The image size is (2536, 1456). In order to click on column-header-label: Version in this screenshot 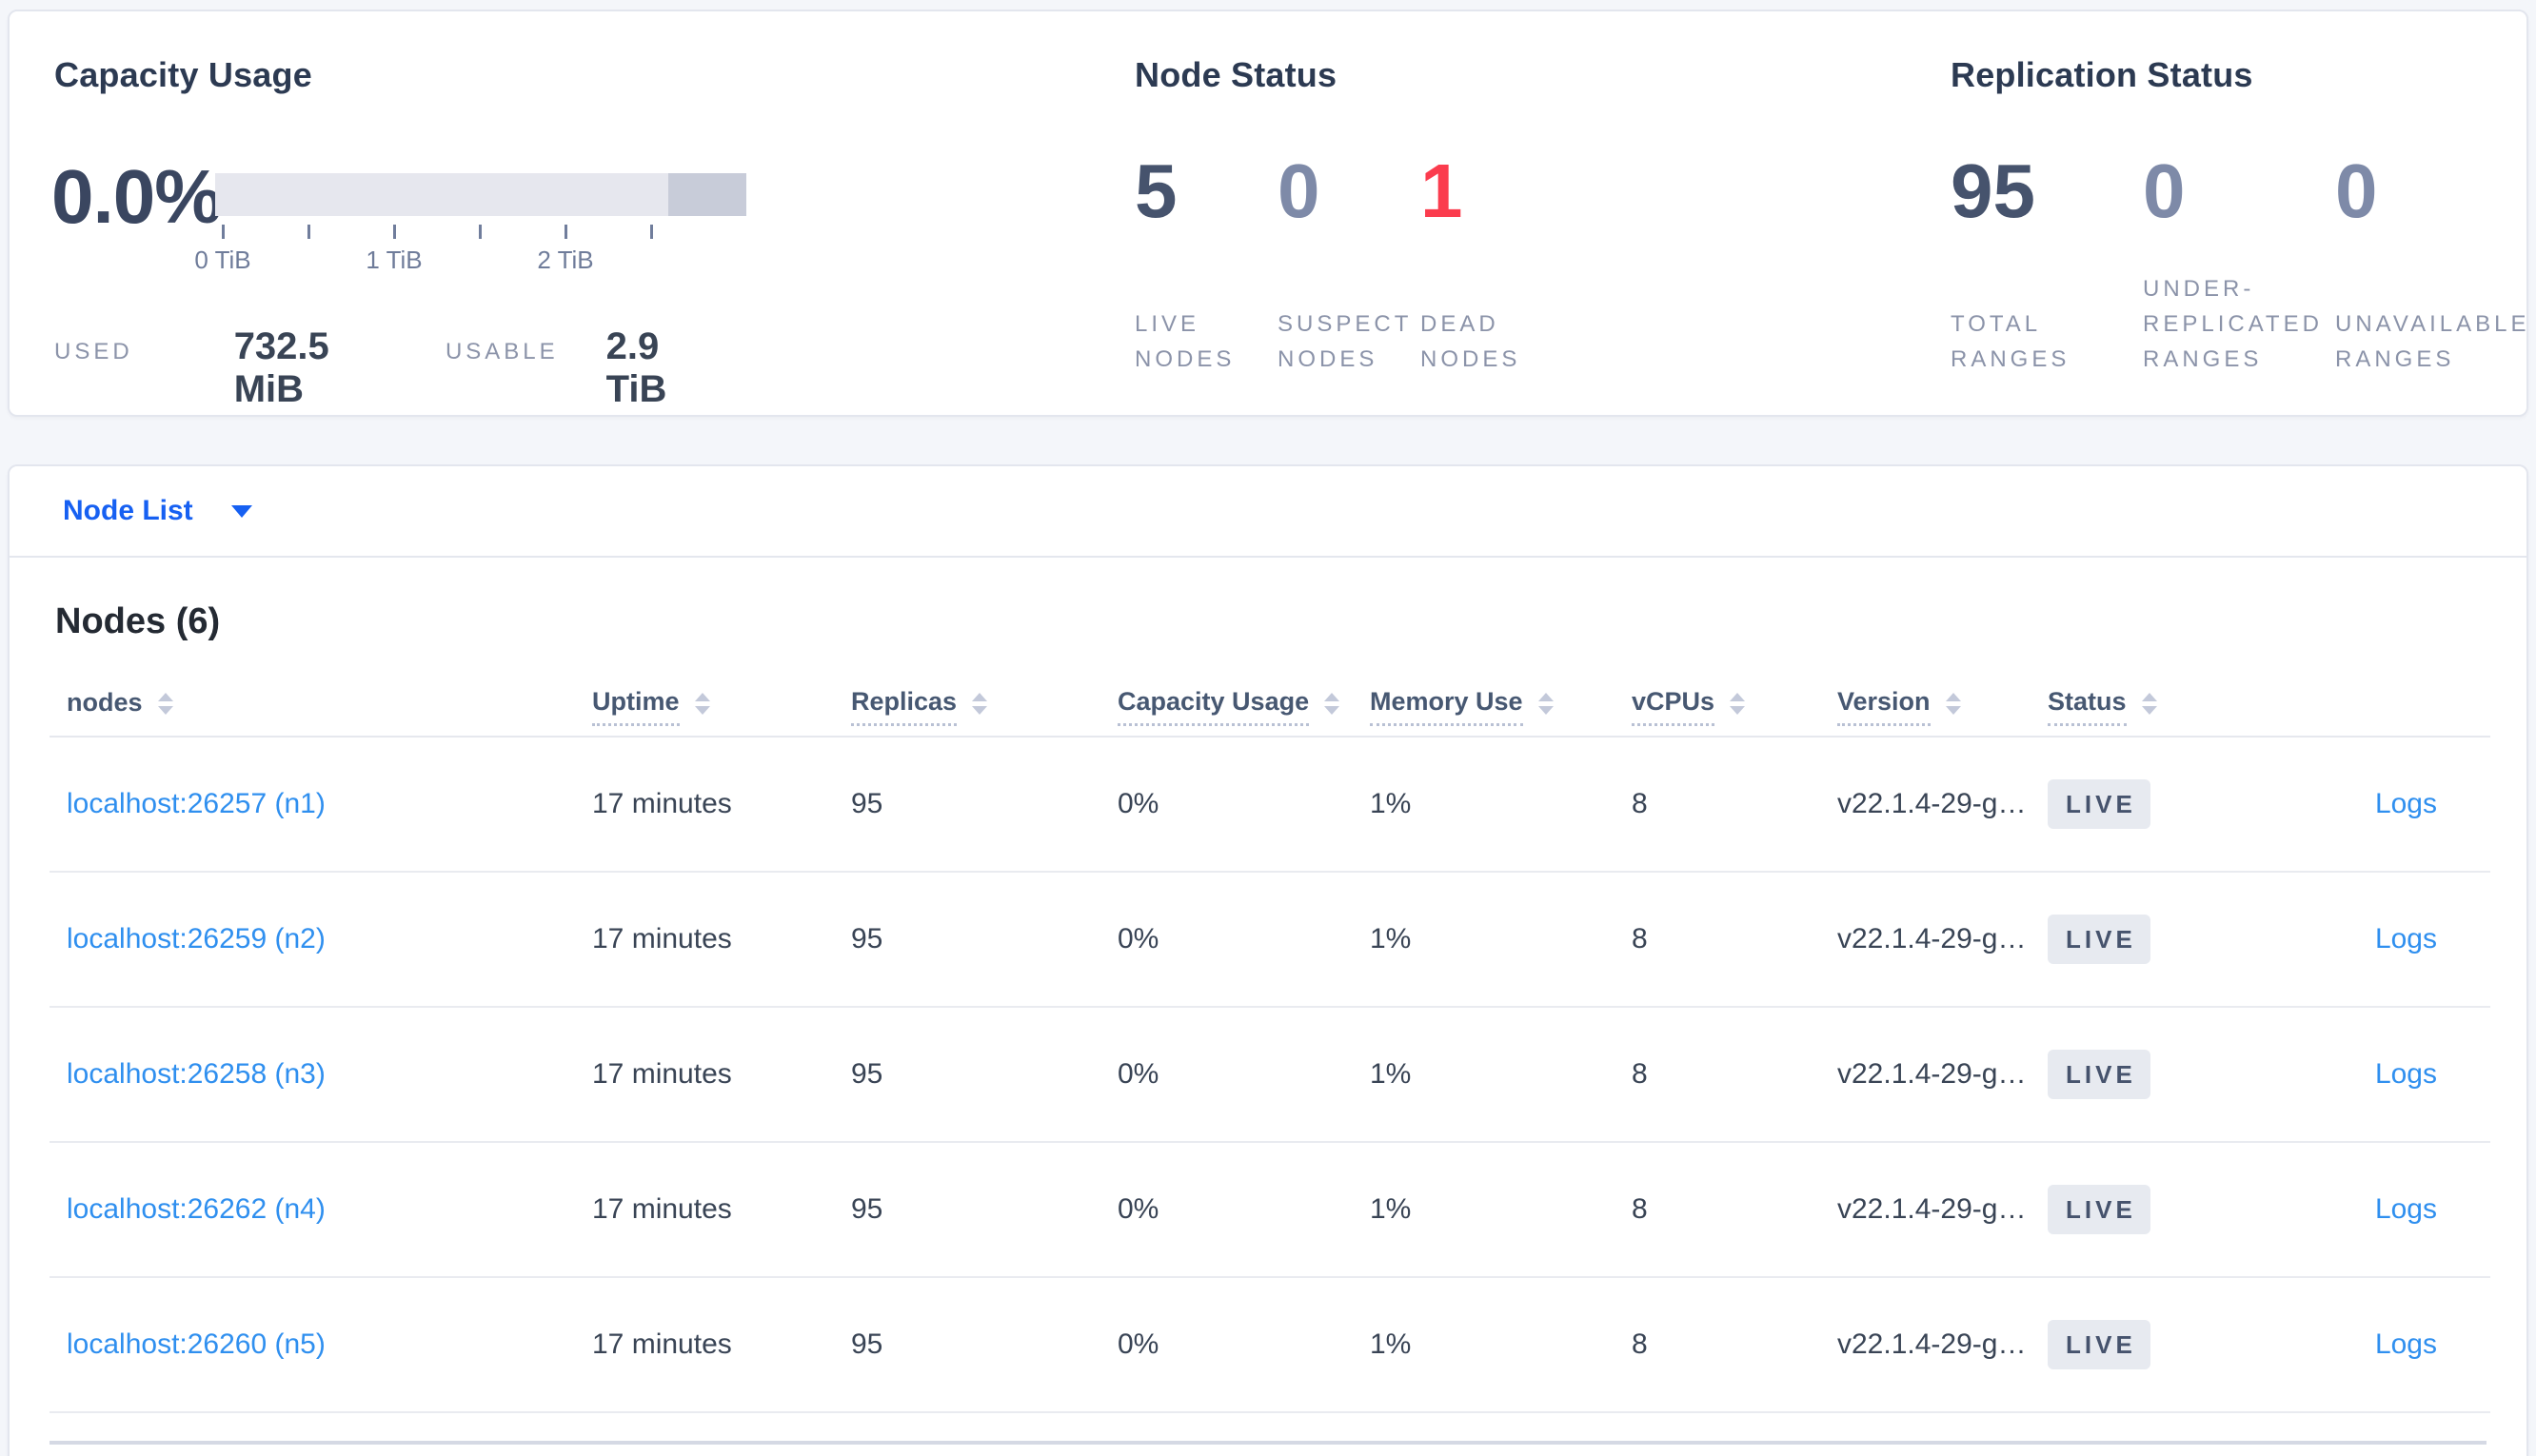, I will do `click(1884, 706)`.